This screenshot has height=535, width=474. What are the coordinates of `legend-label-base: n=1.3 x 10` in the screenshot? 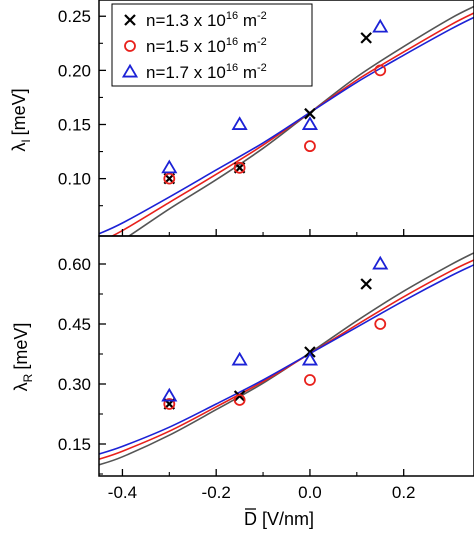 It's located at (186, 20).